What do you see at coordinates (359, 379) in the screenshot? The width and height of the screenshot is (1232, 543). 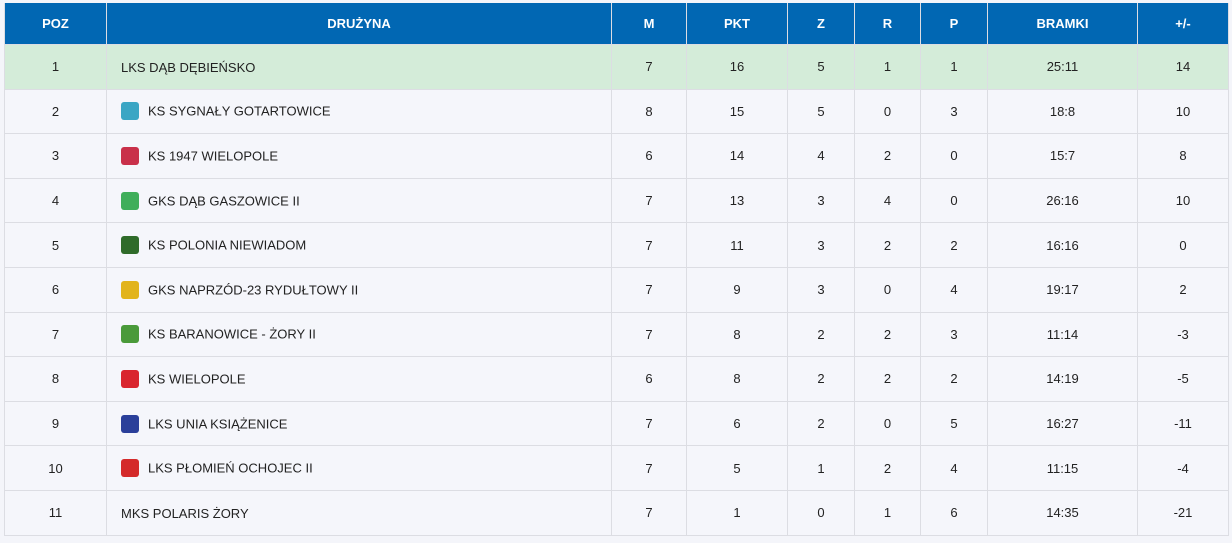 I see `team-cell: KS WIELOPOLE` at bounding box center [359, 379].